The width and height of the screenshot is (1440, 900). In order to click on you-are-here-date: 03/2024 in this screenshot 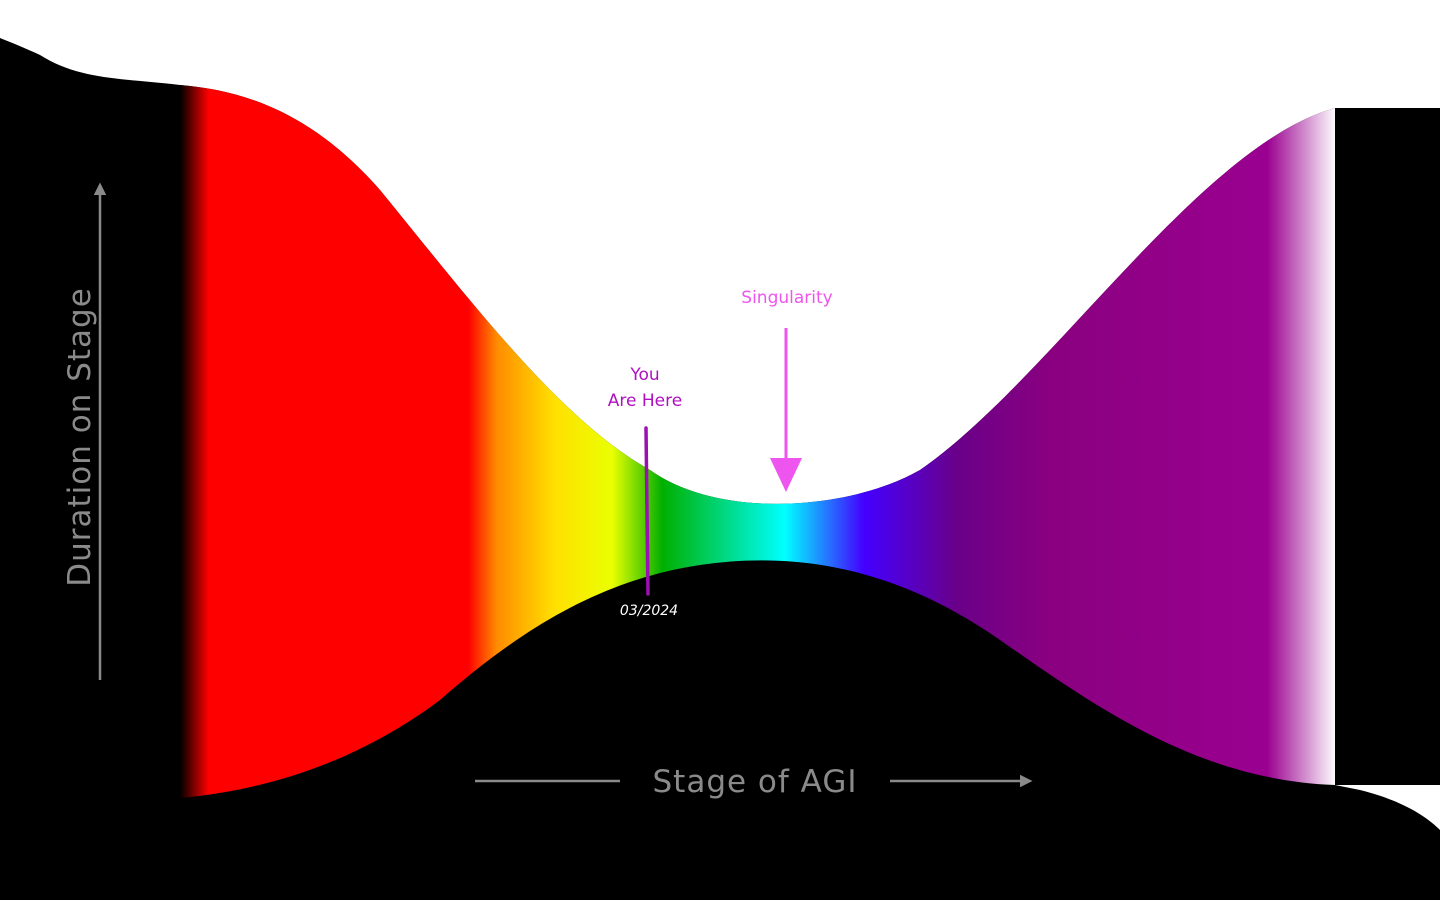, I will do `click(649, 611)`.